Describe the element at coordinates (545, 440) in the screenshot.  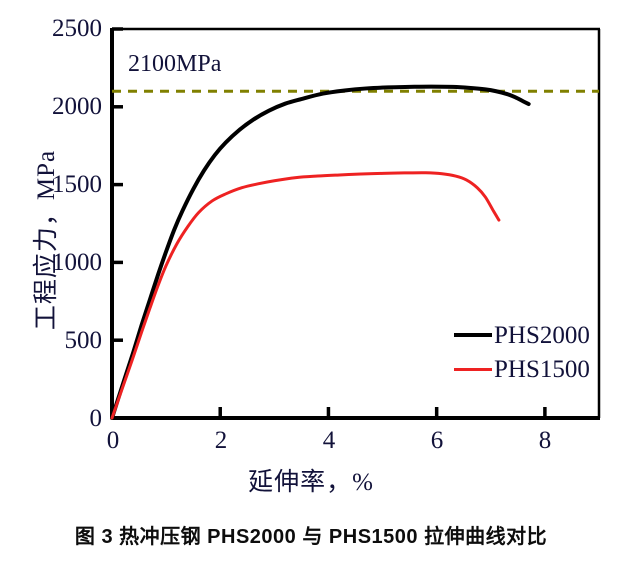
I see `x-tick-label-8: 8` at that location.